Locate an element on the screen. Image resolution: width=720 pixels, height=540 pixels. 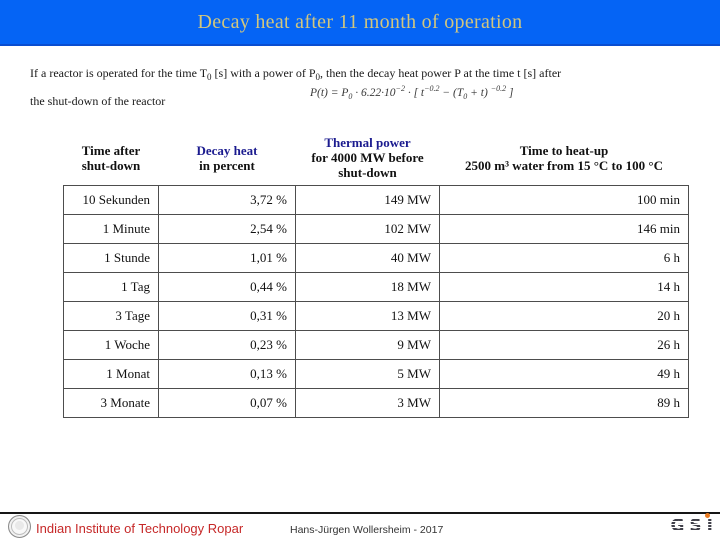
table-cell: 149 MW is located at coordinates (367, 200).